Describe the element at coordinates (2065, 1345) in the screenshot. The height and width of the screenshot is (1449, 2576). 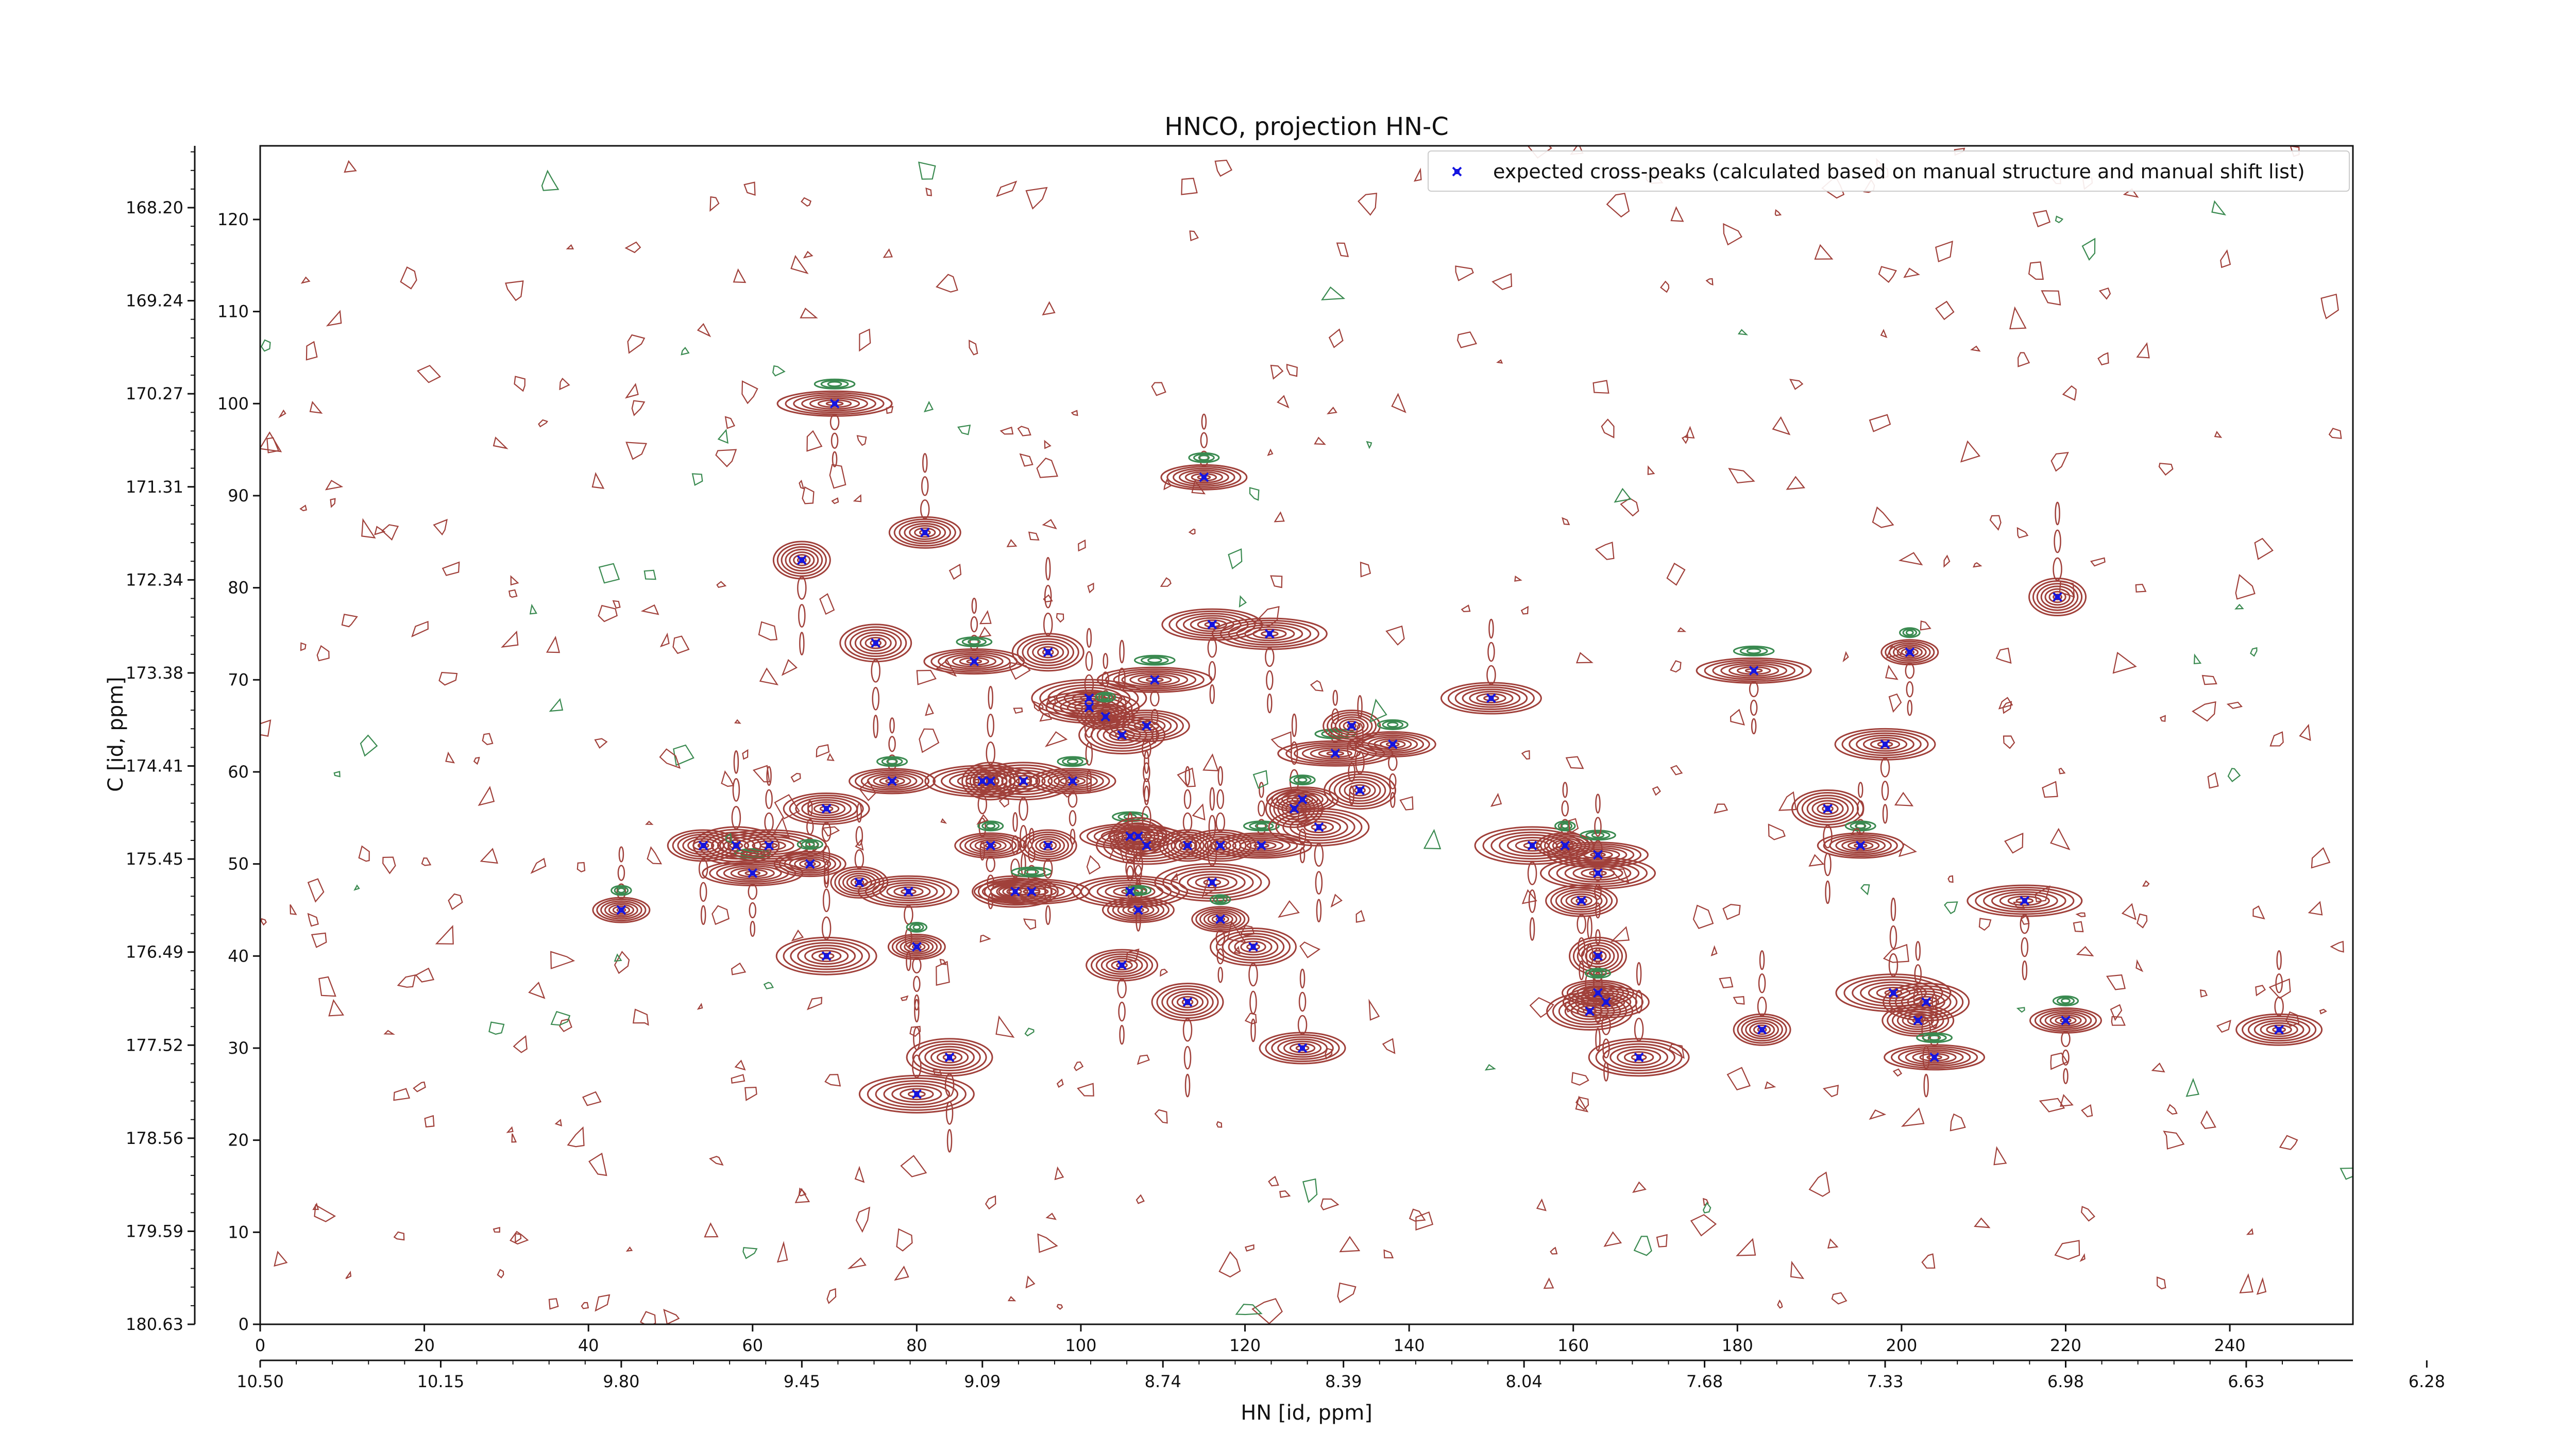
I see `x-tick-label: 220` at that location.